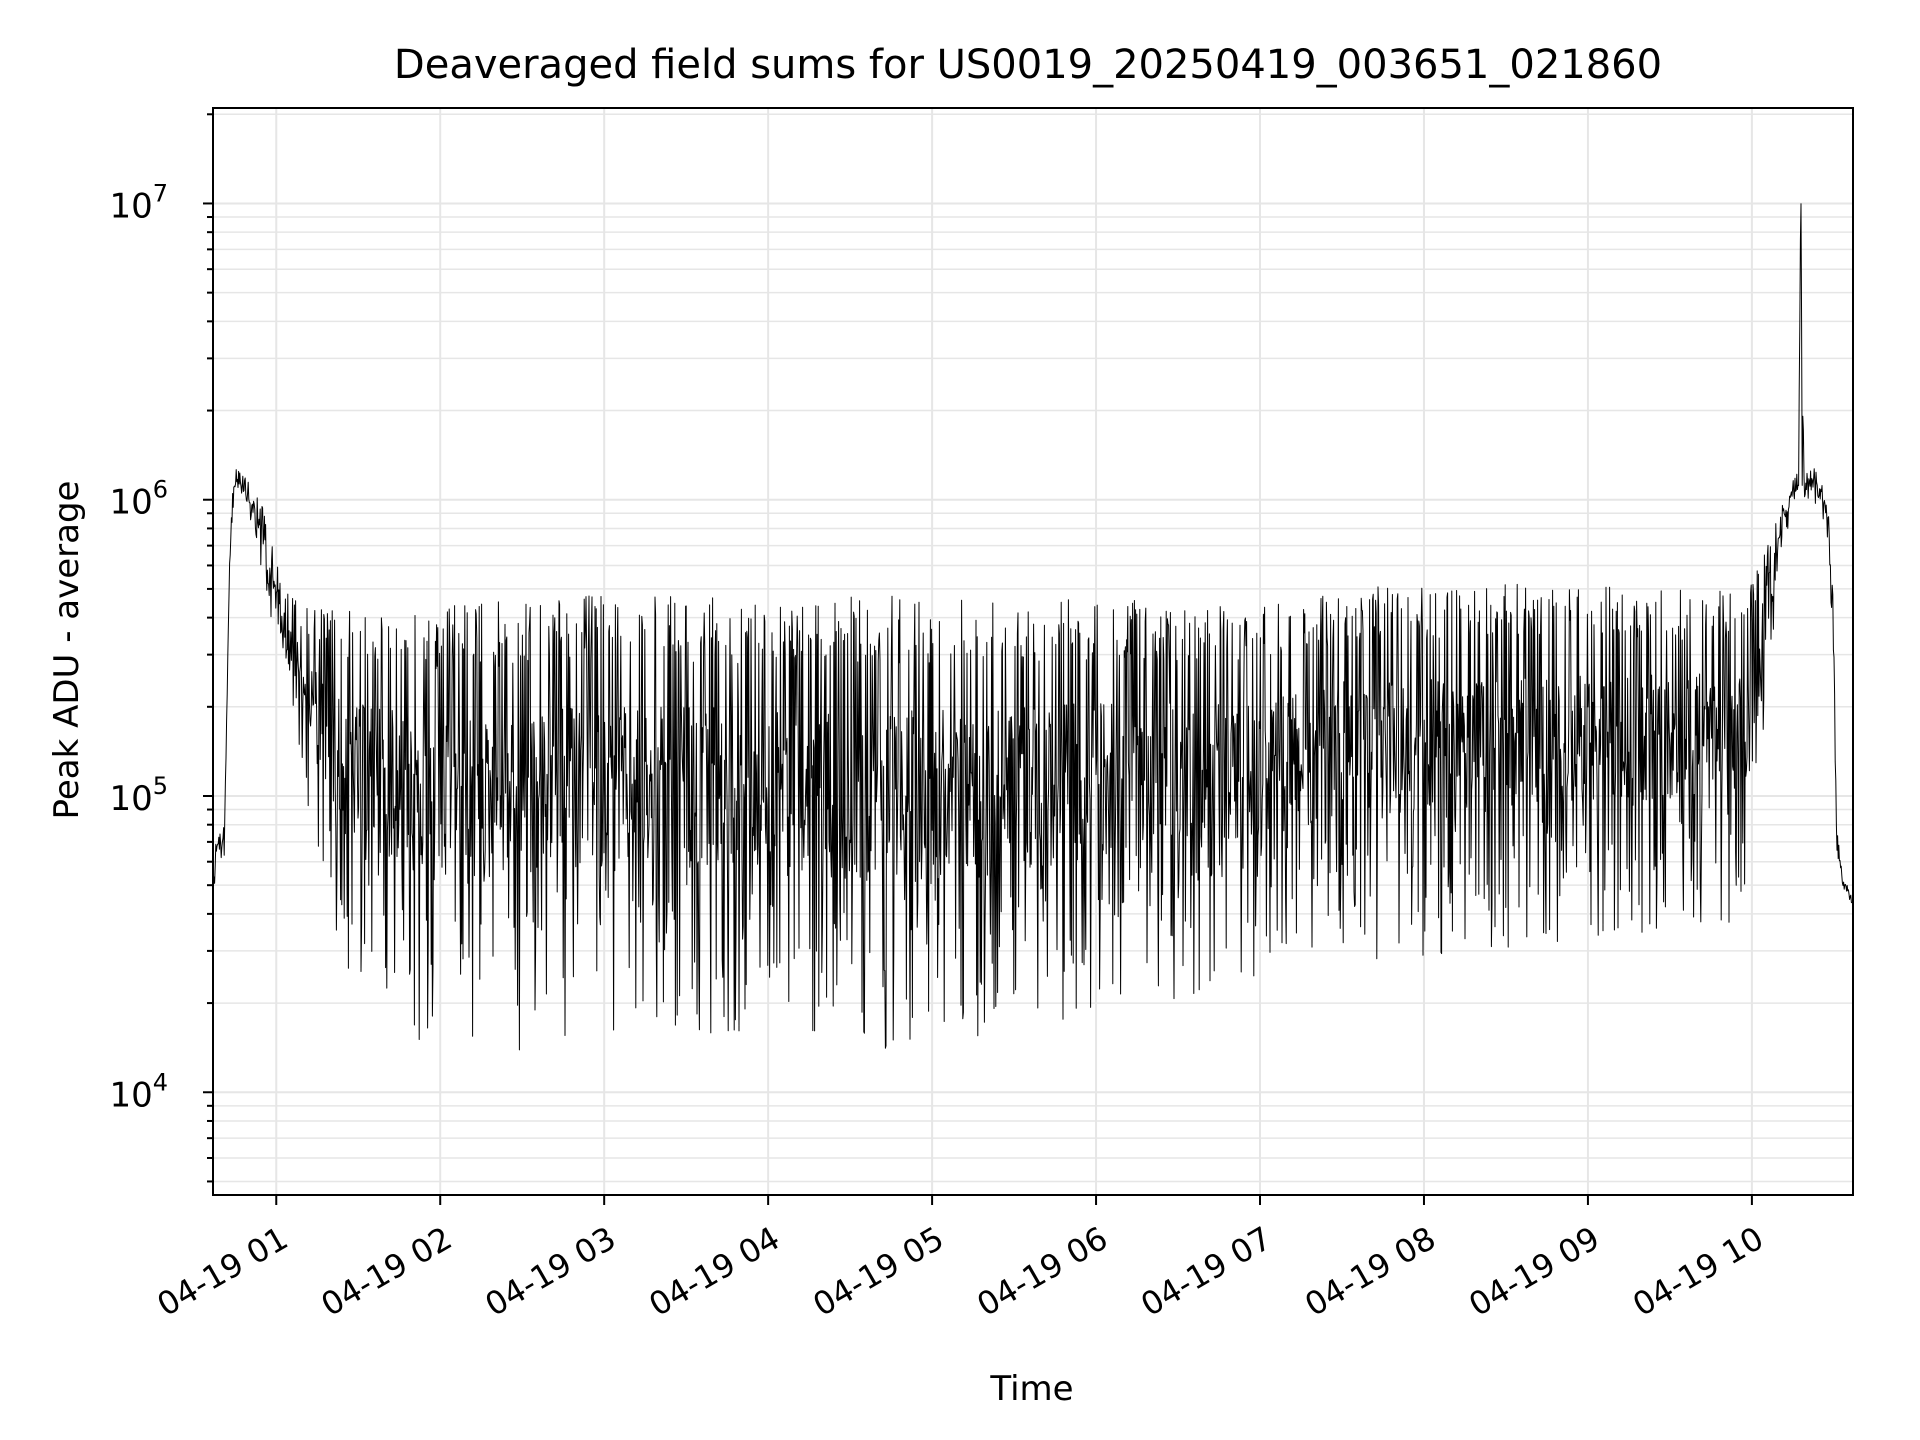  Describe the element at coordinates (138, 499) in the screenshot. I see `y-tick-label: 10⁶` at that location.